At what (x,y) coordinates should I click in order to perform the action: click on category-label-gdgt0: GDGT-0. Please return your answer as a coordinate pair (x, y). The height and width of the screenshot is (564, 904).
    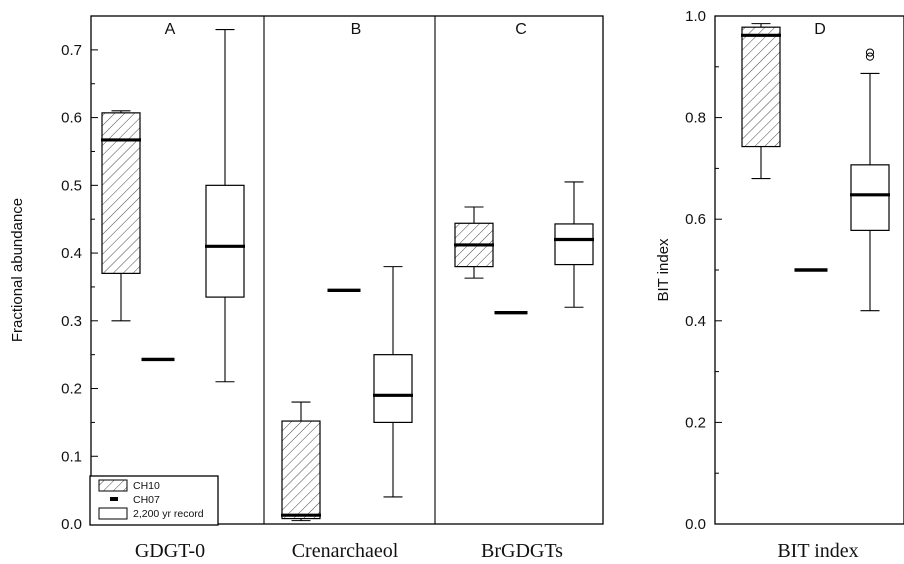
    Looking at the image, I should click on (170, 551).